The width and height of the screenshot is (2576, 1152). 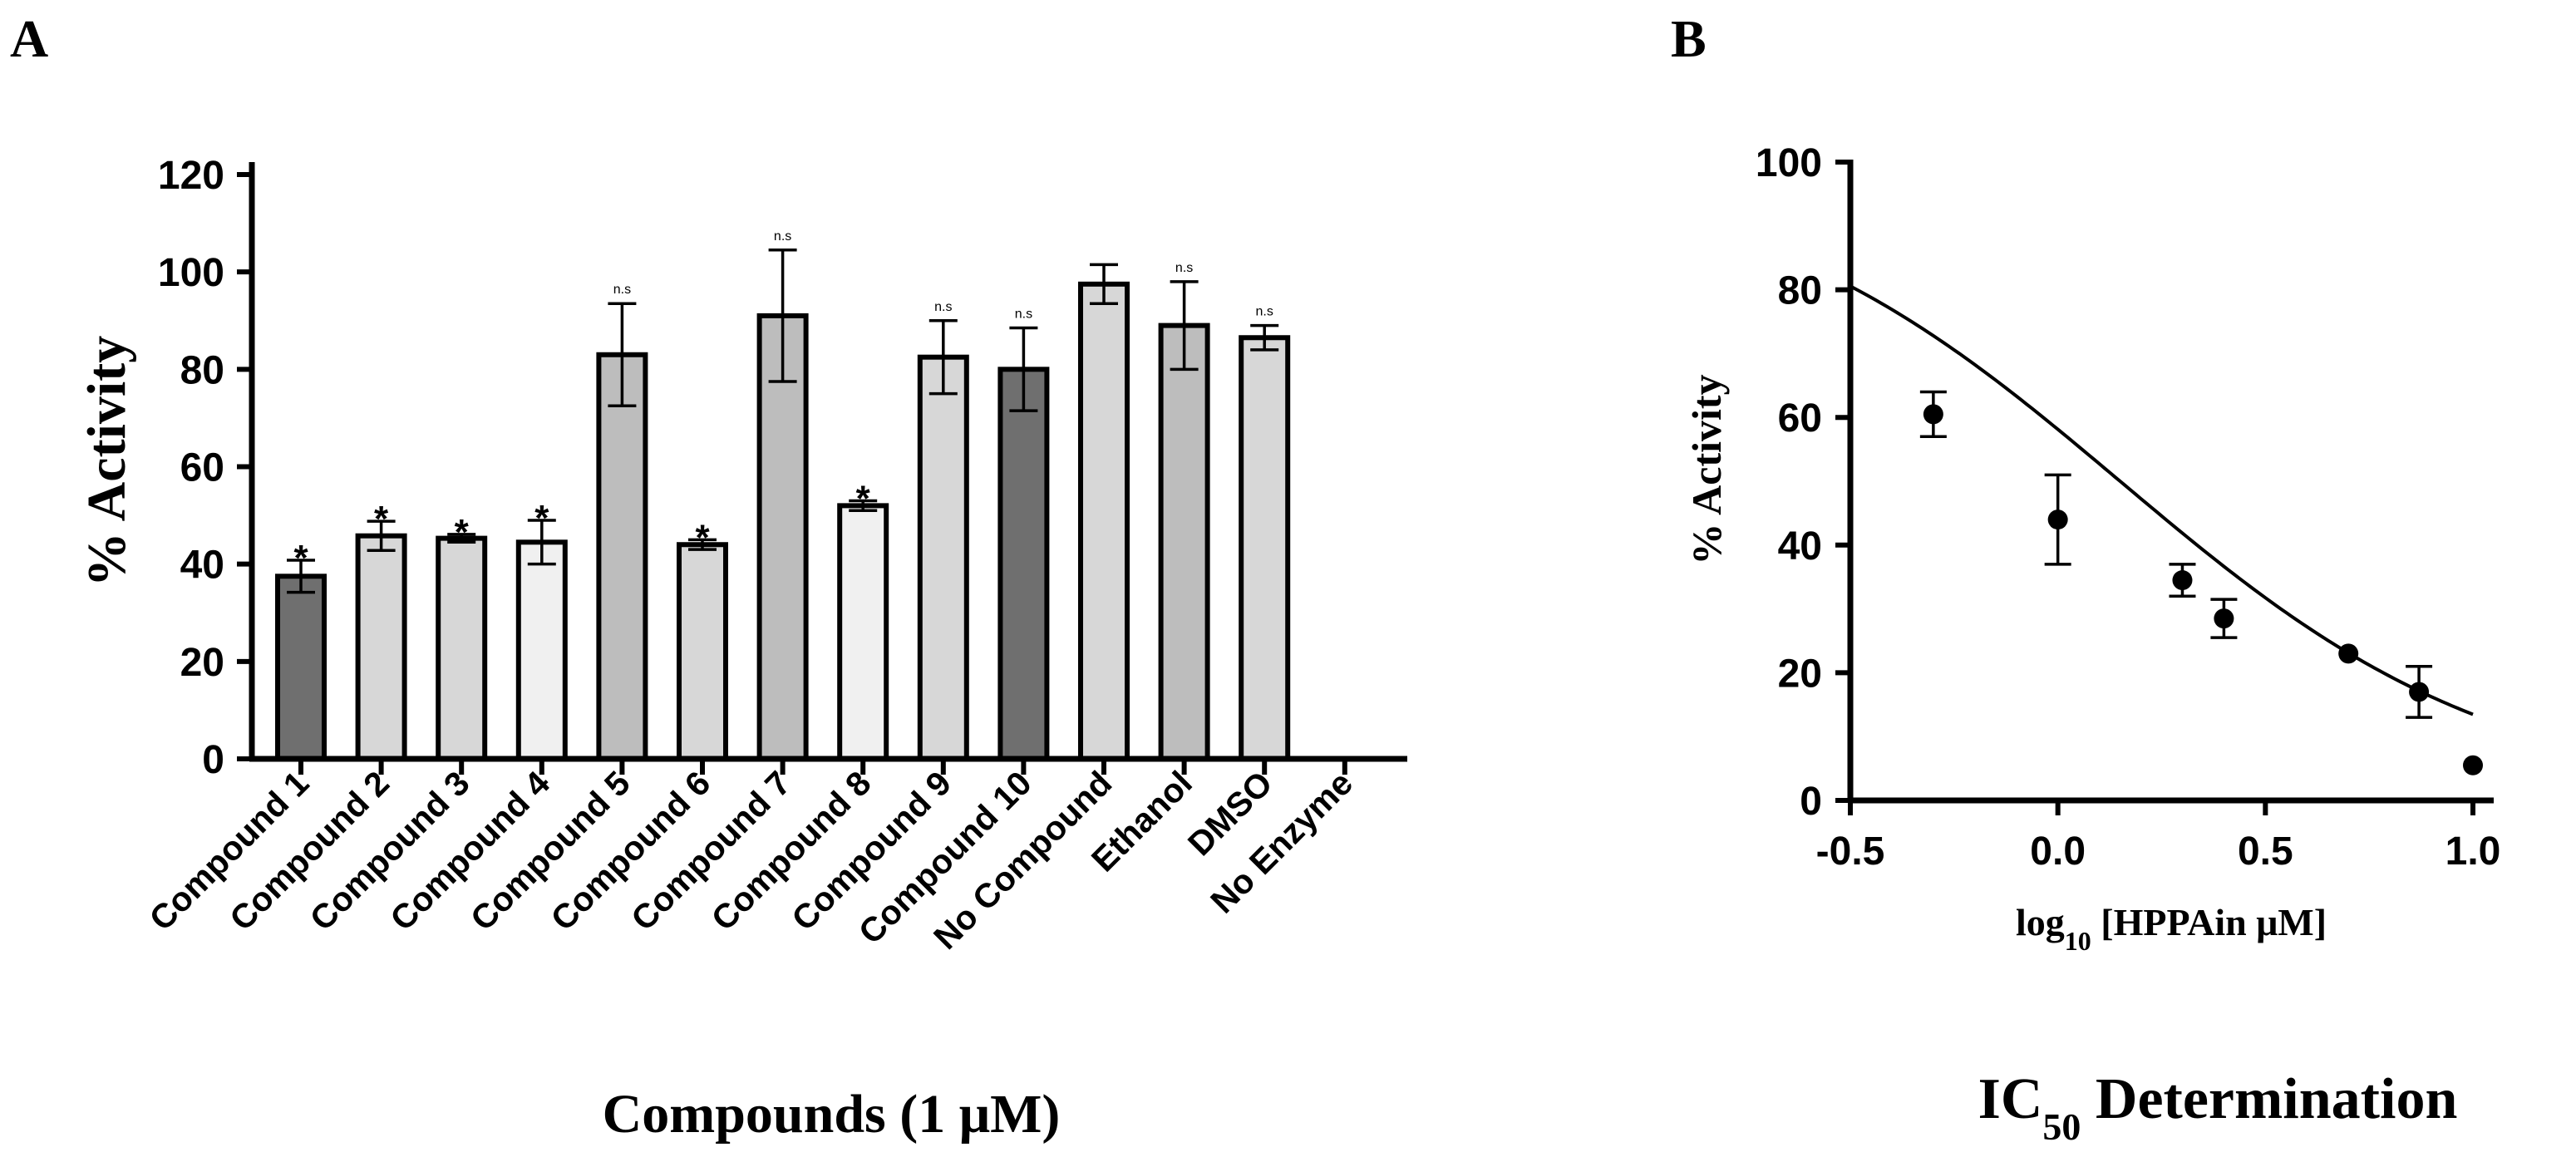 I want to click on panel-label-b: B, so click(x=1689, y=38).